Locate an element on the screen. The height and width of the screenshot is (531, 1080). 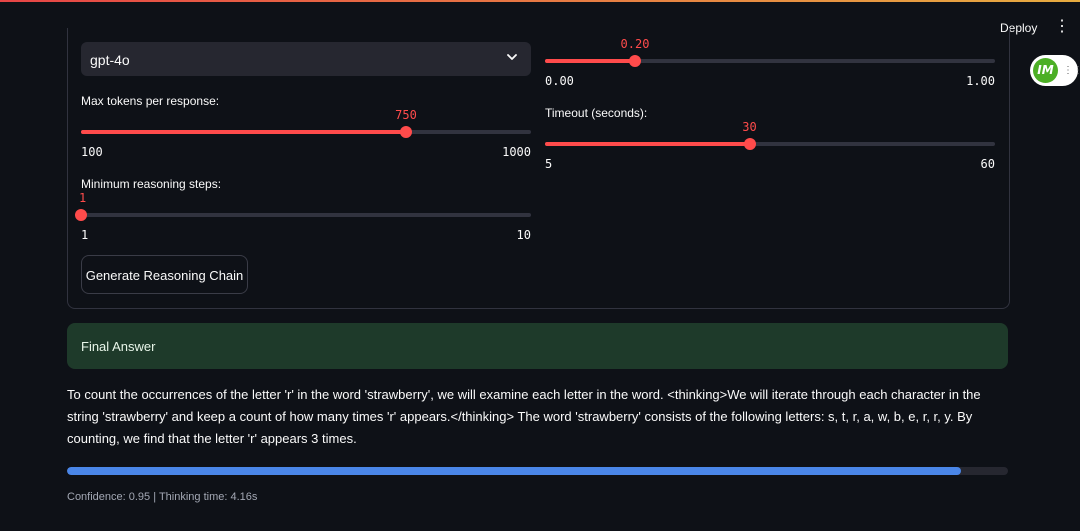
slider-min-label: 100 is located at coordinates (92, 152).